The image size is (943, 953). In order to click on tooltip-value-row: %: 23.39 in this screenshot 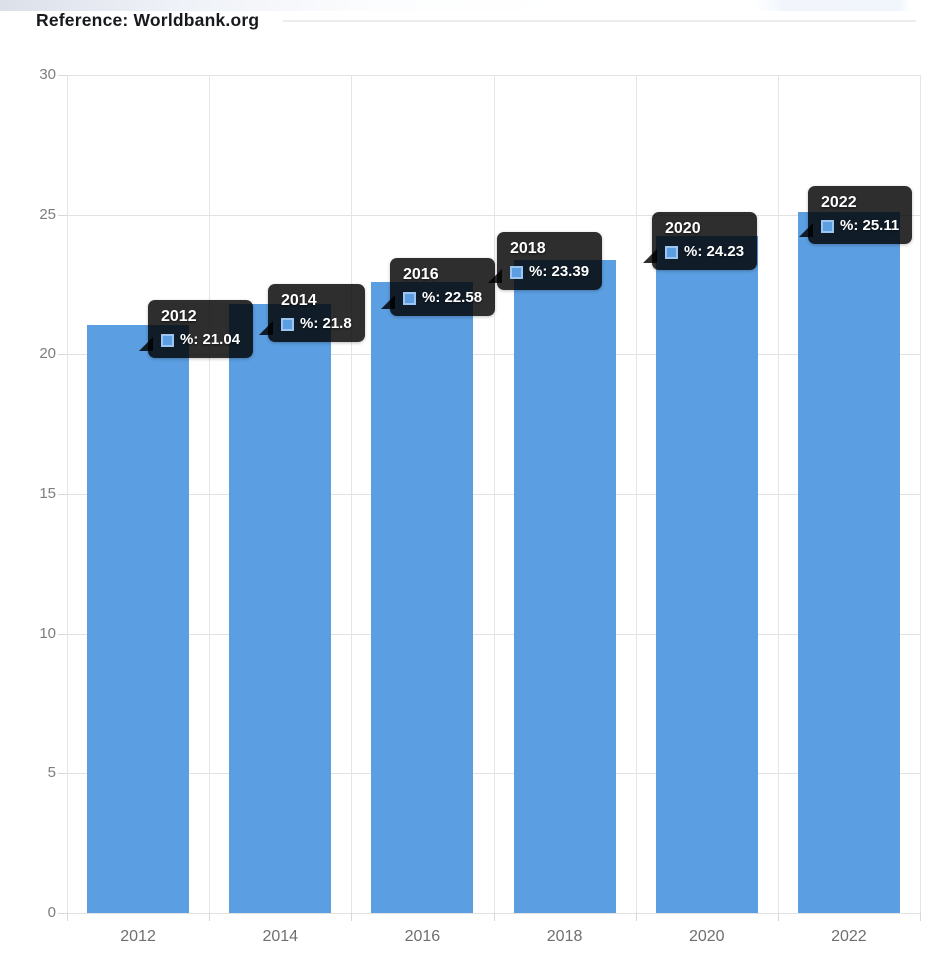, I will do `click(549, 272)`.